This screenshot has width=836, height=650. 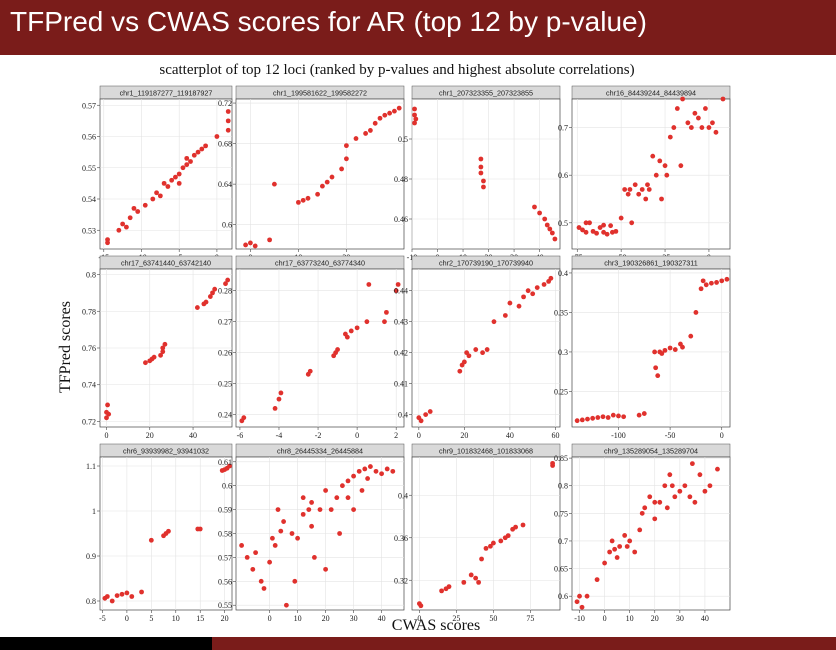 I want to click on y-tick-label: 0.85, so click(x=561, y=458).